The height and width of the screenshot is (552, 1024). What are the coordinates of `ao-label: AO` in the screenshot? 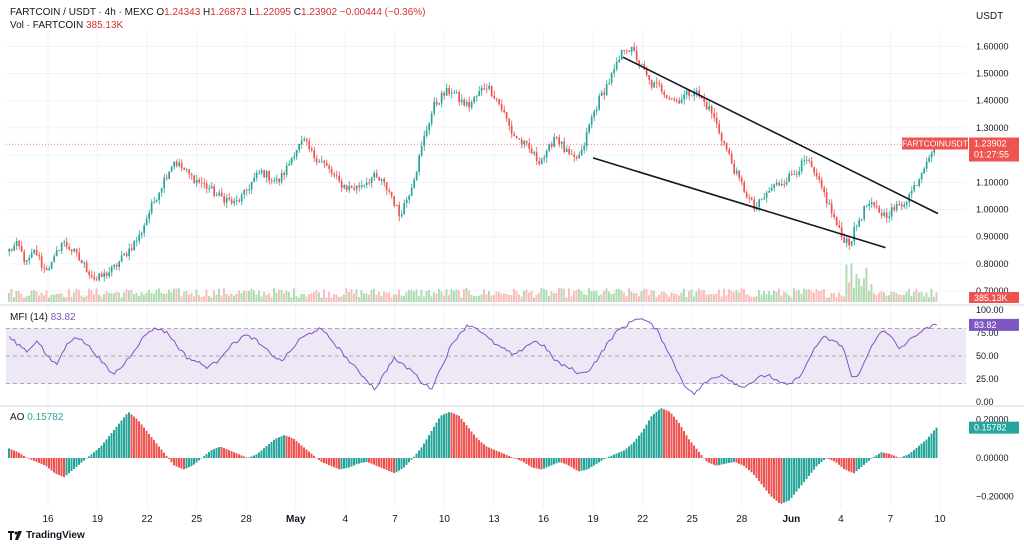 It's located at (17, 417).